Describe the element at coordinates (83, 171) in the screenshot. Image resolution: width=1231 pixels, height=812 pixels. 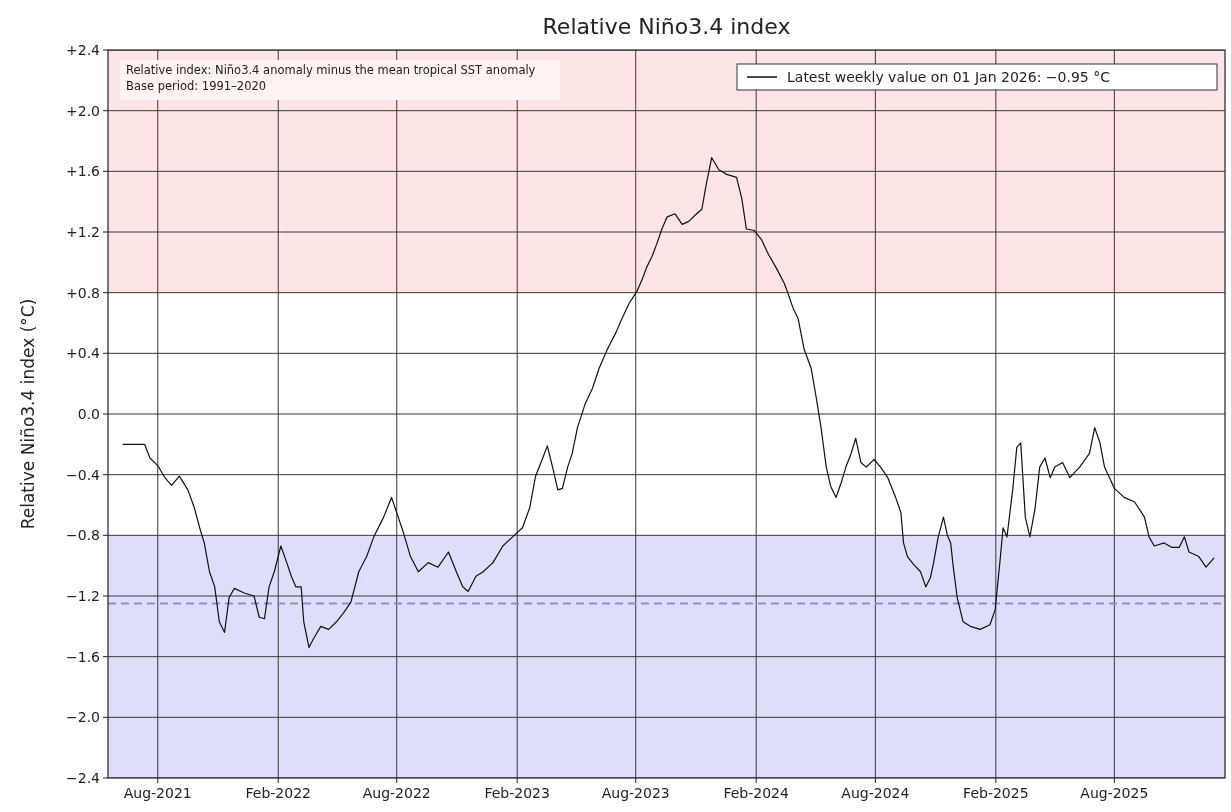
I see `y-tick-label: +1.6` at that location.